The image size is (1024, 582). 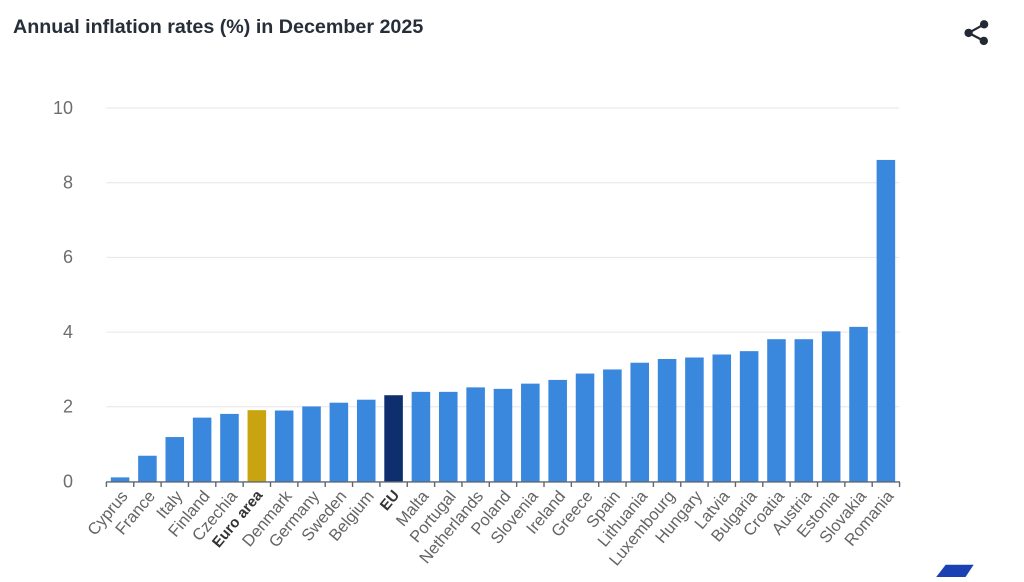 What do you see at coordinates (63, 108) in the screenshot?
I see `svg-text: 10` at bounding box center [63, 108].